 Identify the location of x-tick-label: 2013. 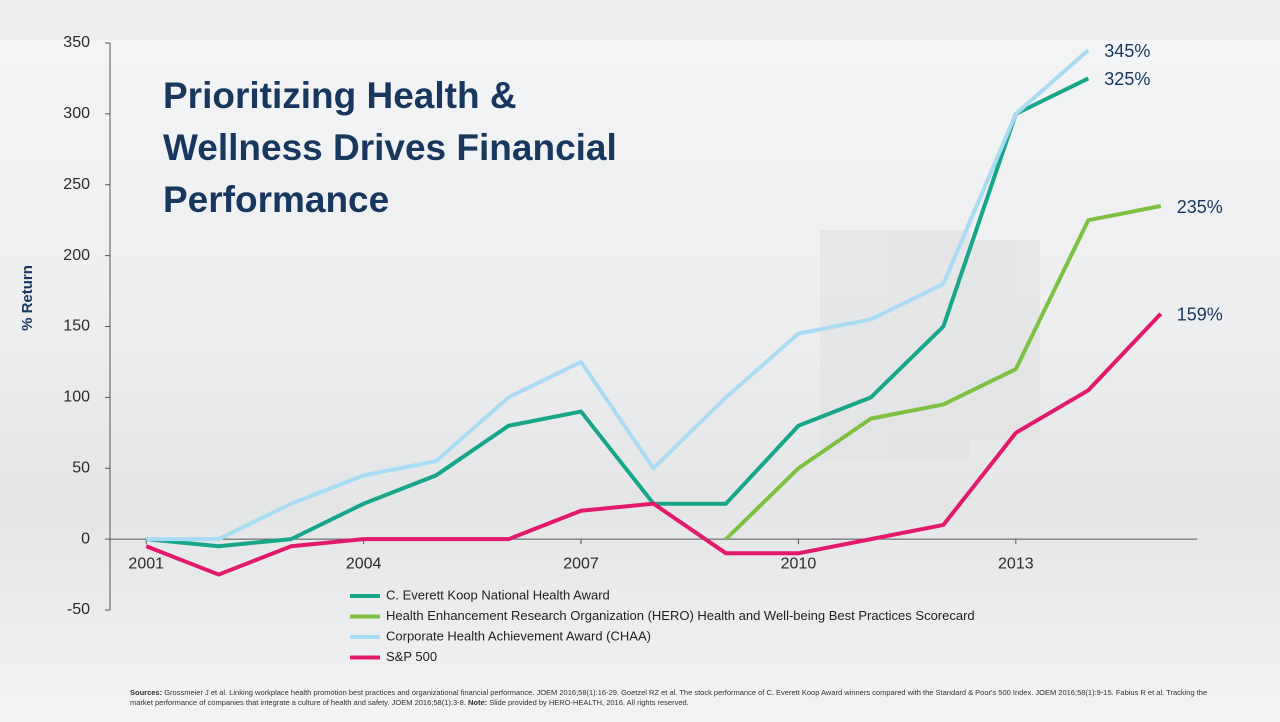
(1016, 563).